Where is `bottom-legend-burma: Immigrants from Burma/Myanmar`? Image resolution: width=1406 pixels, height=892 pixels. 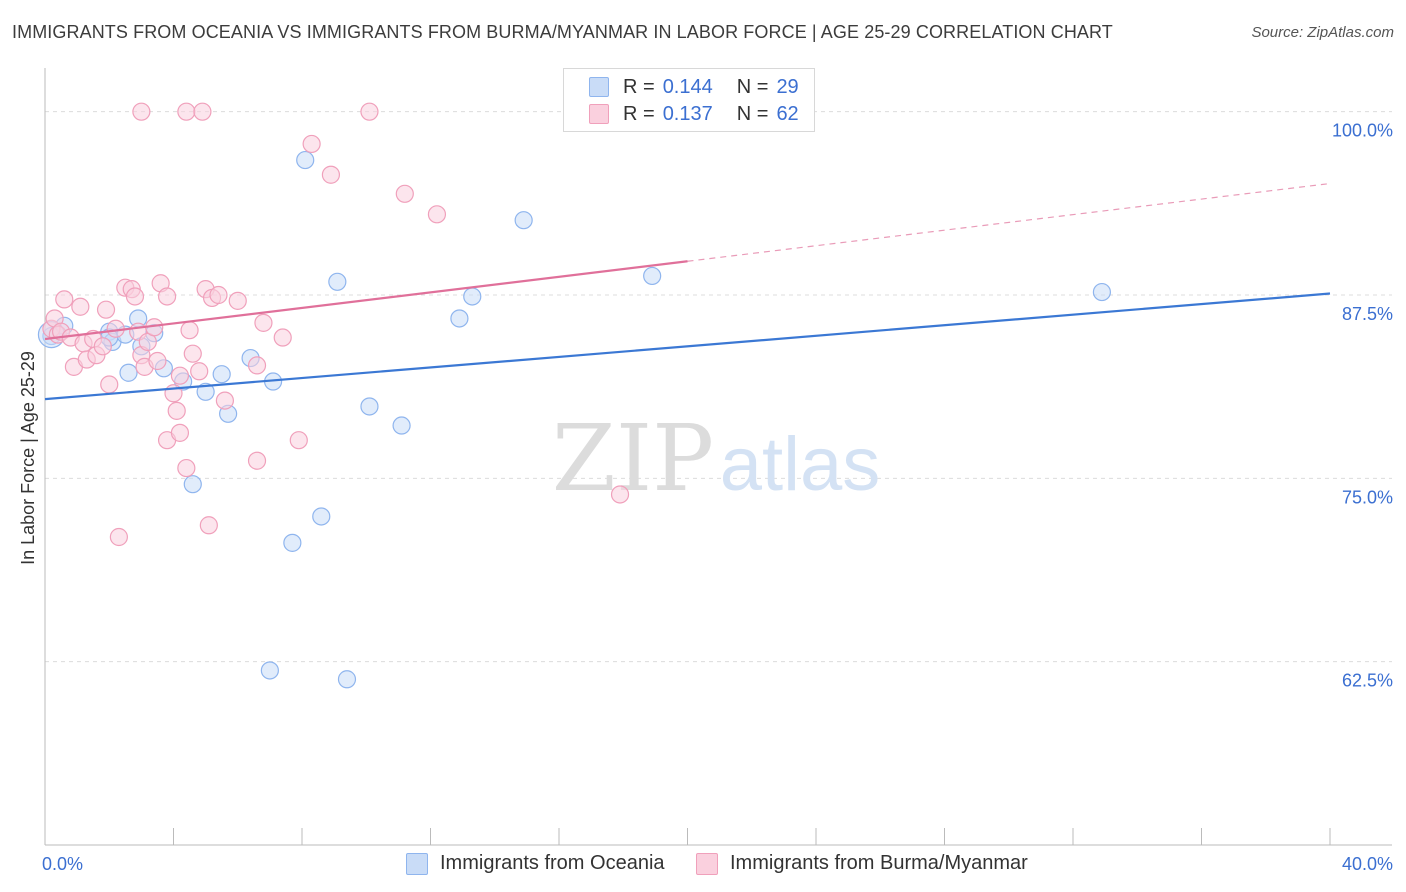
bottom-legend-burma: Immigrants from Burma/Myanmar is located at coordinates (862, 863).